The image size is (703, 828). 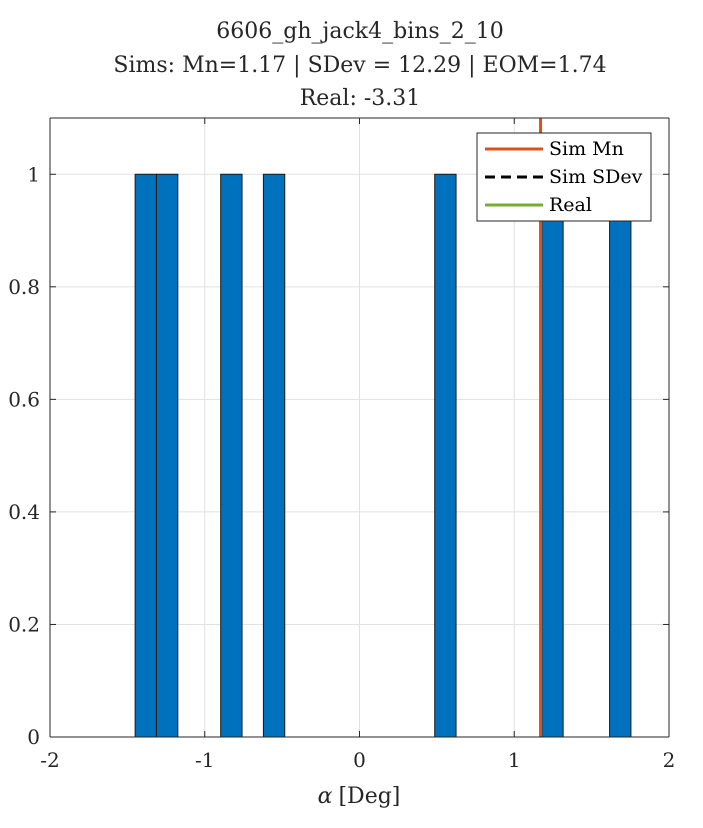 What do you see at coordinates (369, 796) in the screenshot?
I see `x-axis-label-text: [Deg]` at bounding box center [369, 796].